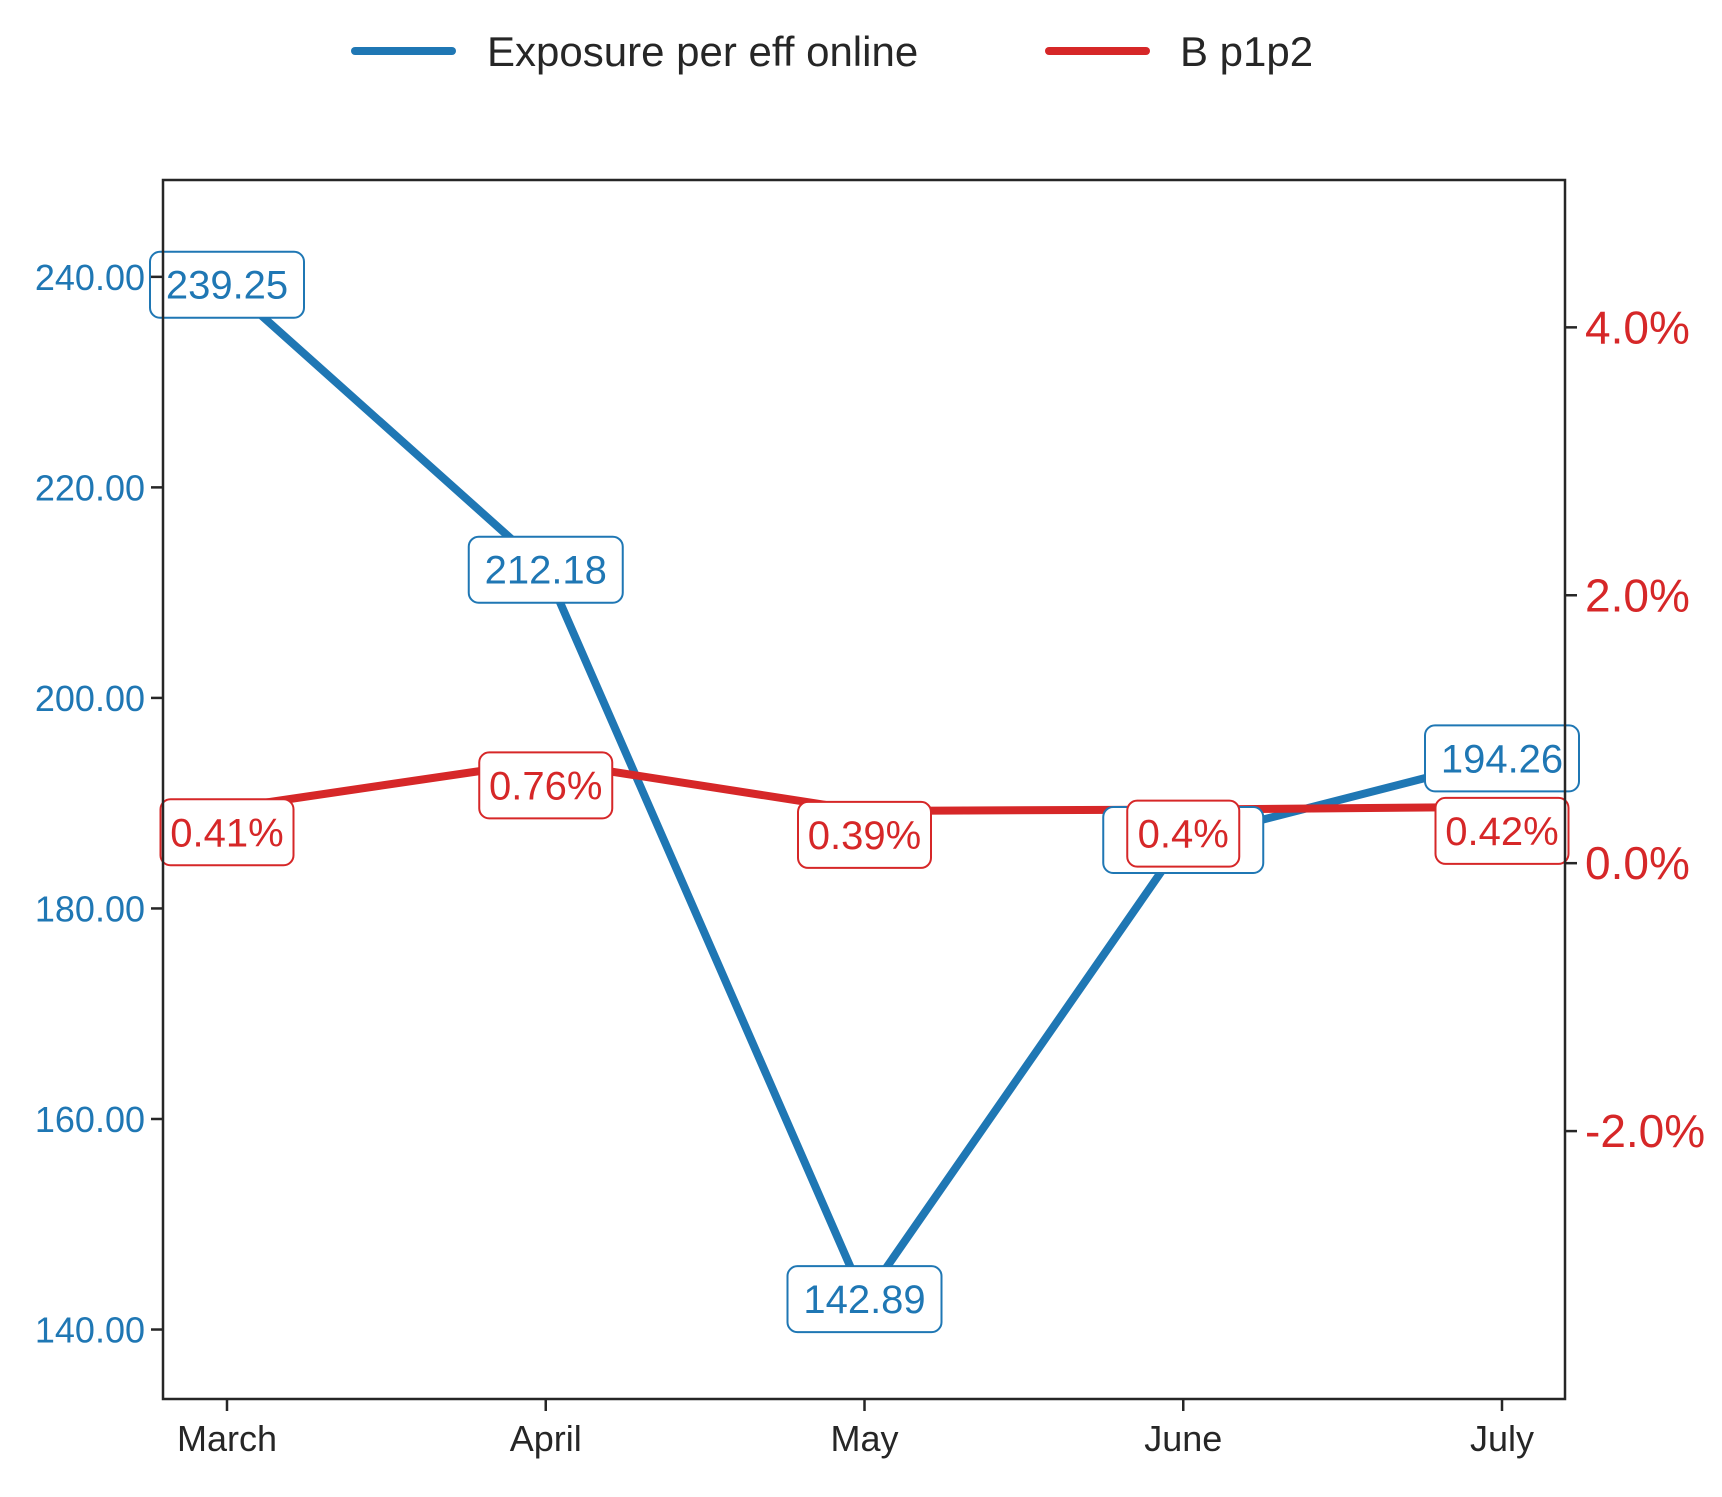  Describe the element at coordinates (1246, 51) in the screenshot. I see `legend-label-bp1p2: B p1p2` at that location.